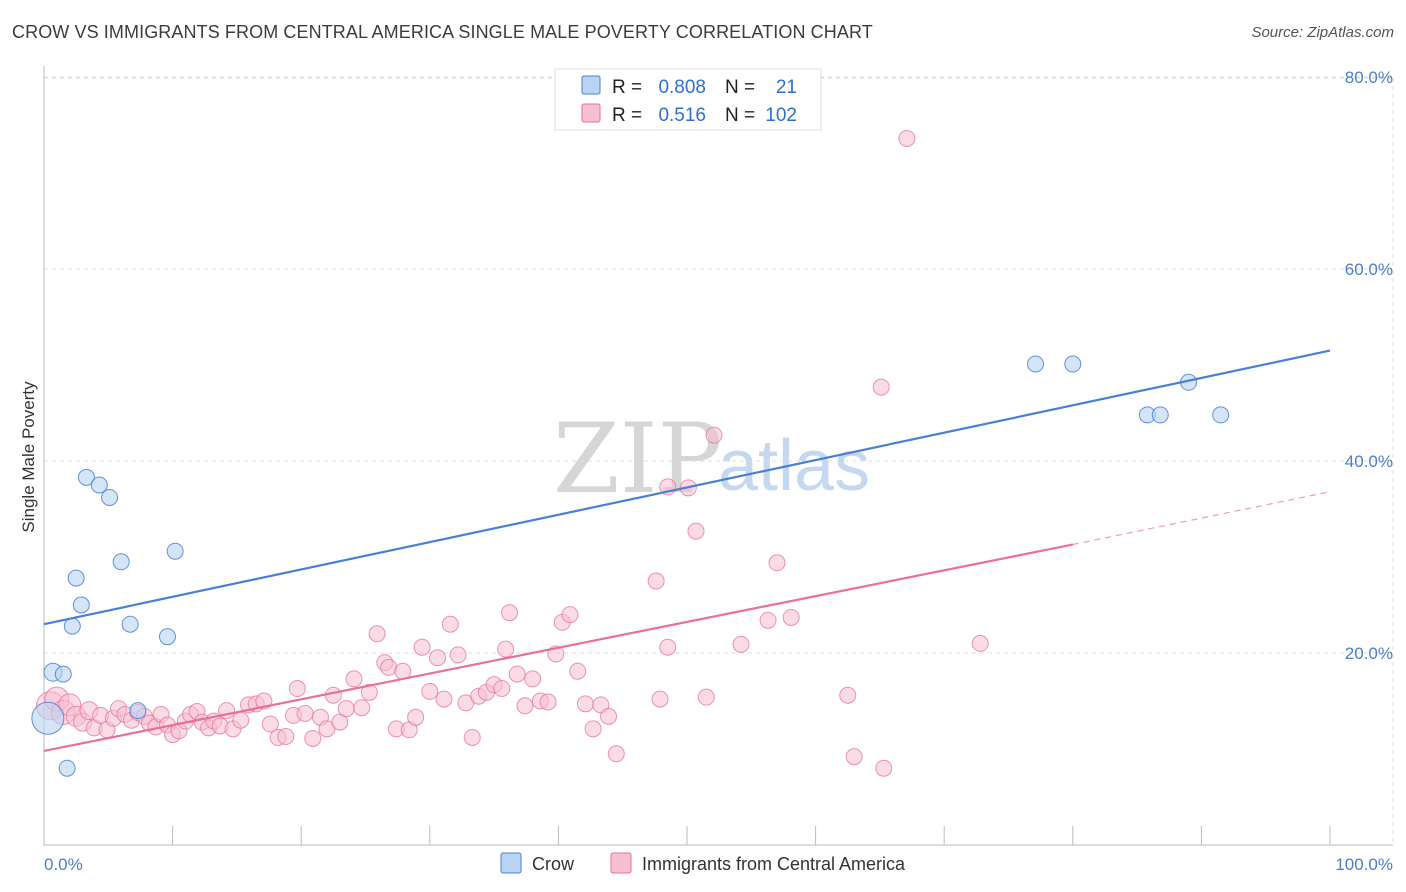 The height and width of the screenshot is (892, 1406). I want to click on y-tick-label: 40.0%, so click(1369, 461).